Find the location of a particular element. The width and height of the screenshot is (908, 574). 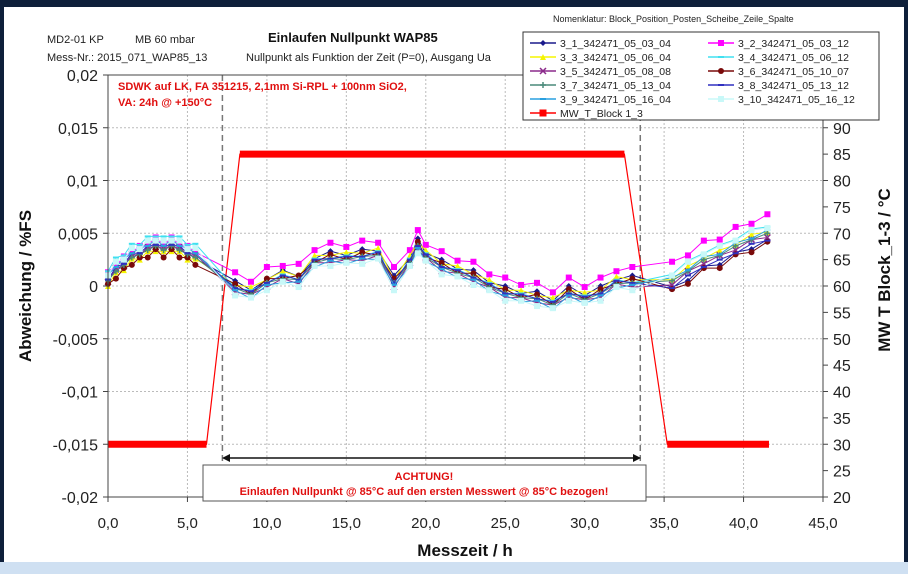

y2-tick-label: 30 is located at coordinates (842, 445).